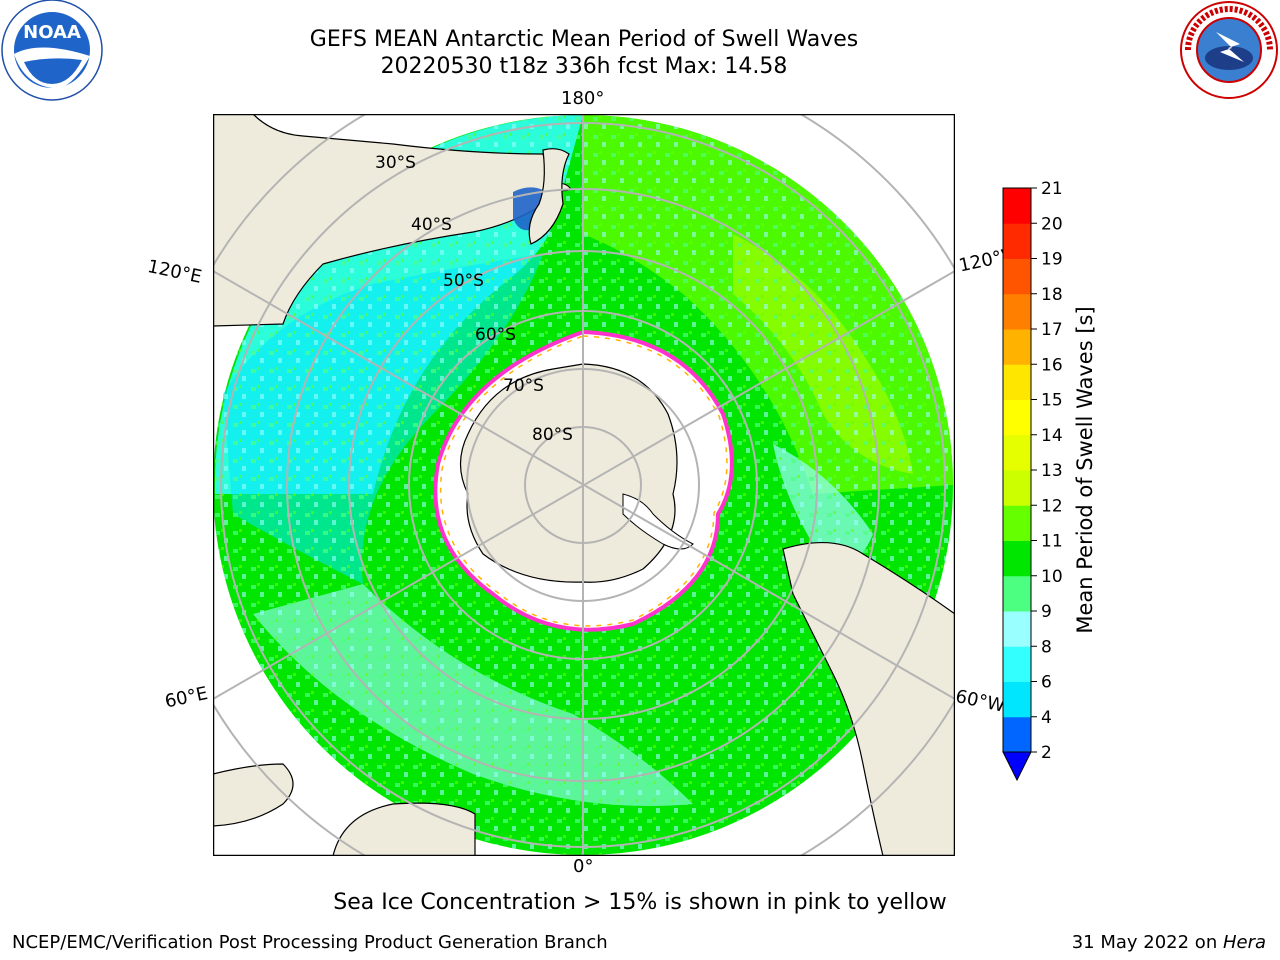  Describe the element at coordinates (1052, 330) in the screenshot. I see `colorbar-tick-label: 17` at that location.